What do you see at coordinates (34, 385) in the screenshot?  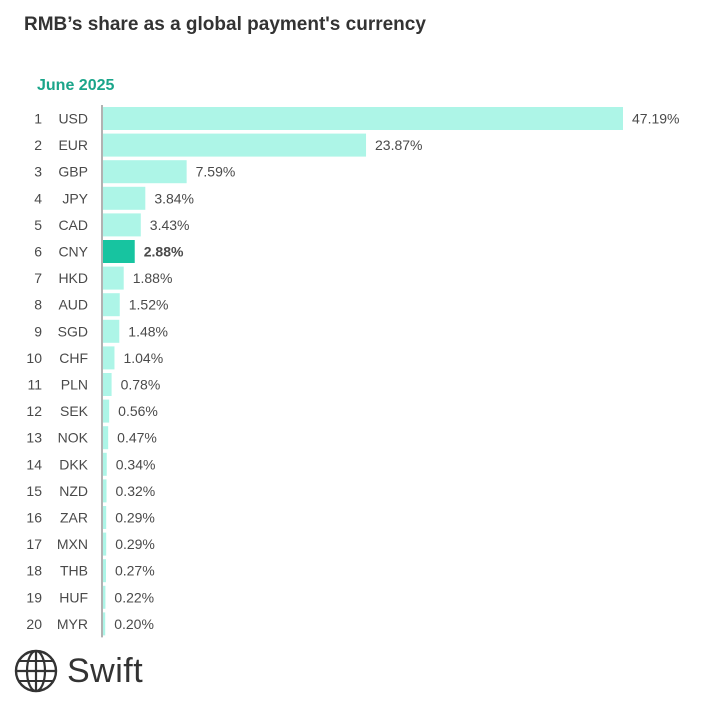 I see `rank-label: 11` at bounding box center [34, 385].